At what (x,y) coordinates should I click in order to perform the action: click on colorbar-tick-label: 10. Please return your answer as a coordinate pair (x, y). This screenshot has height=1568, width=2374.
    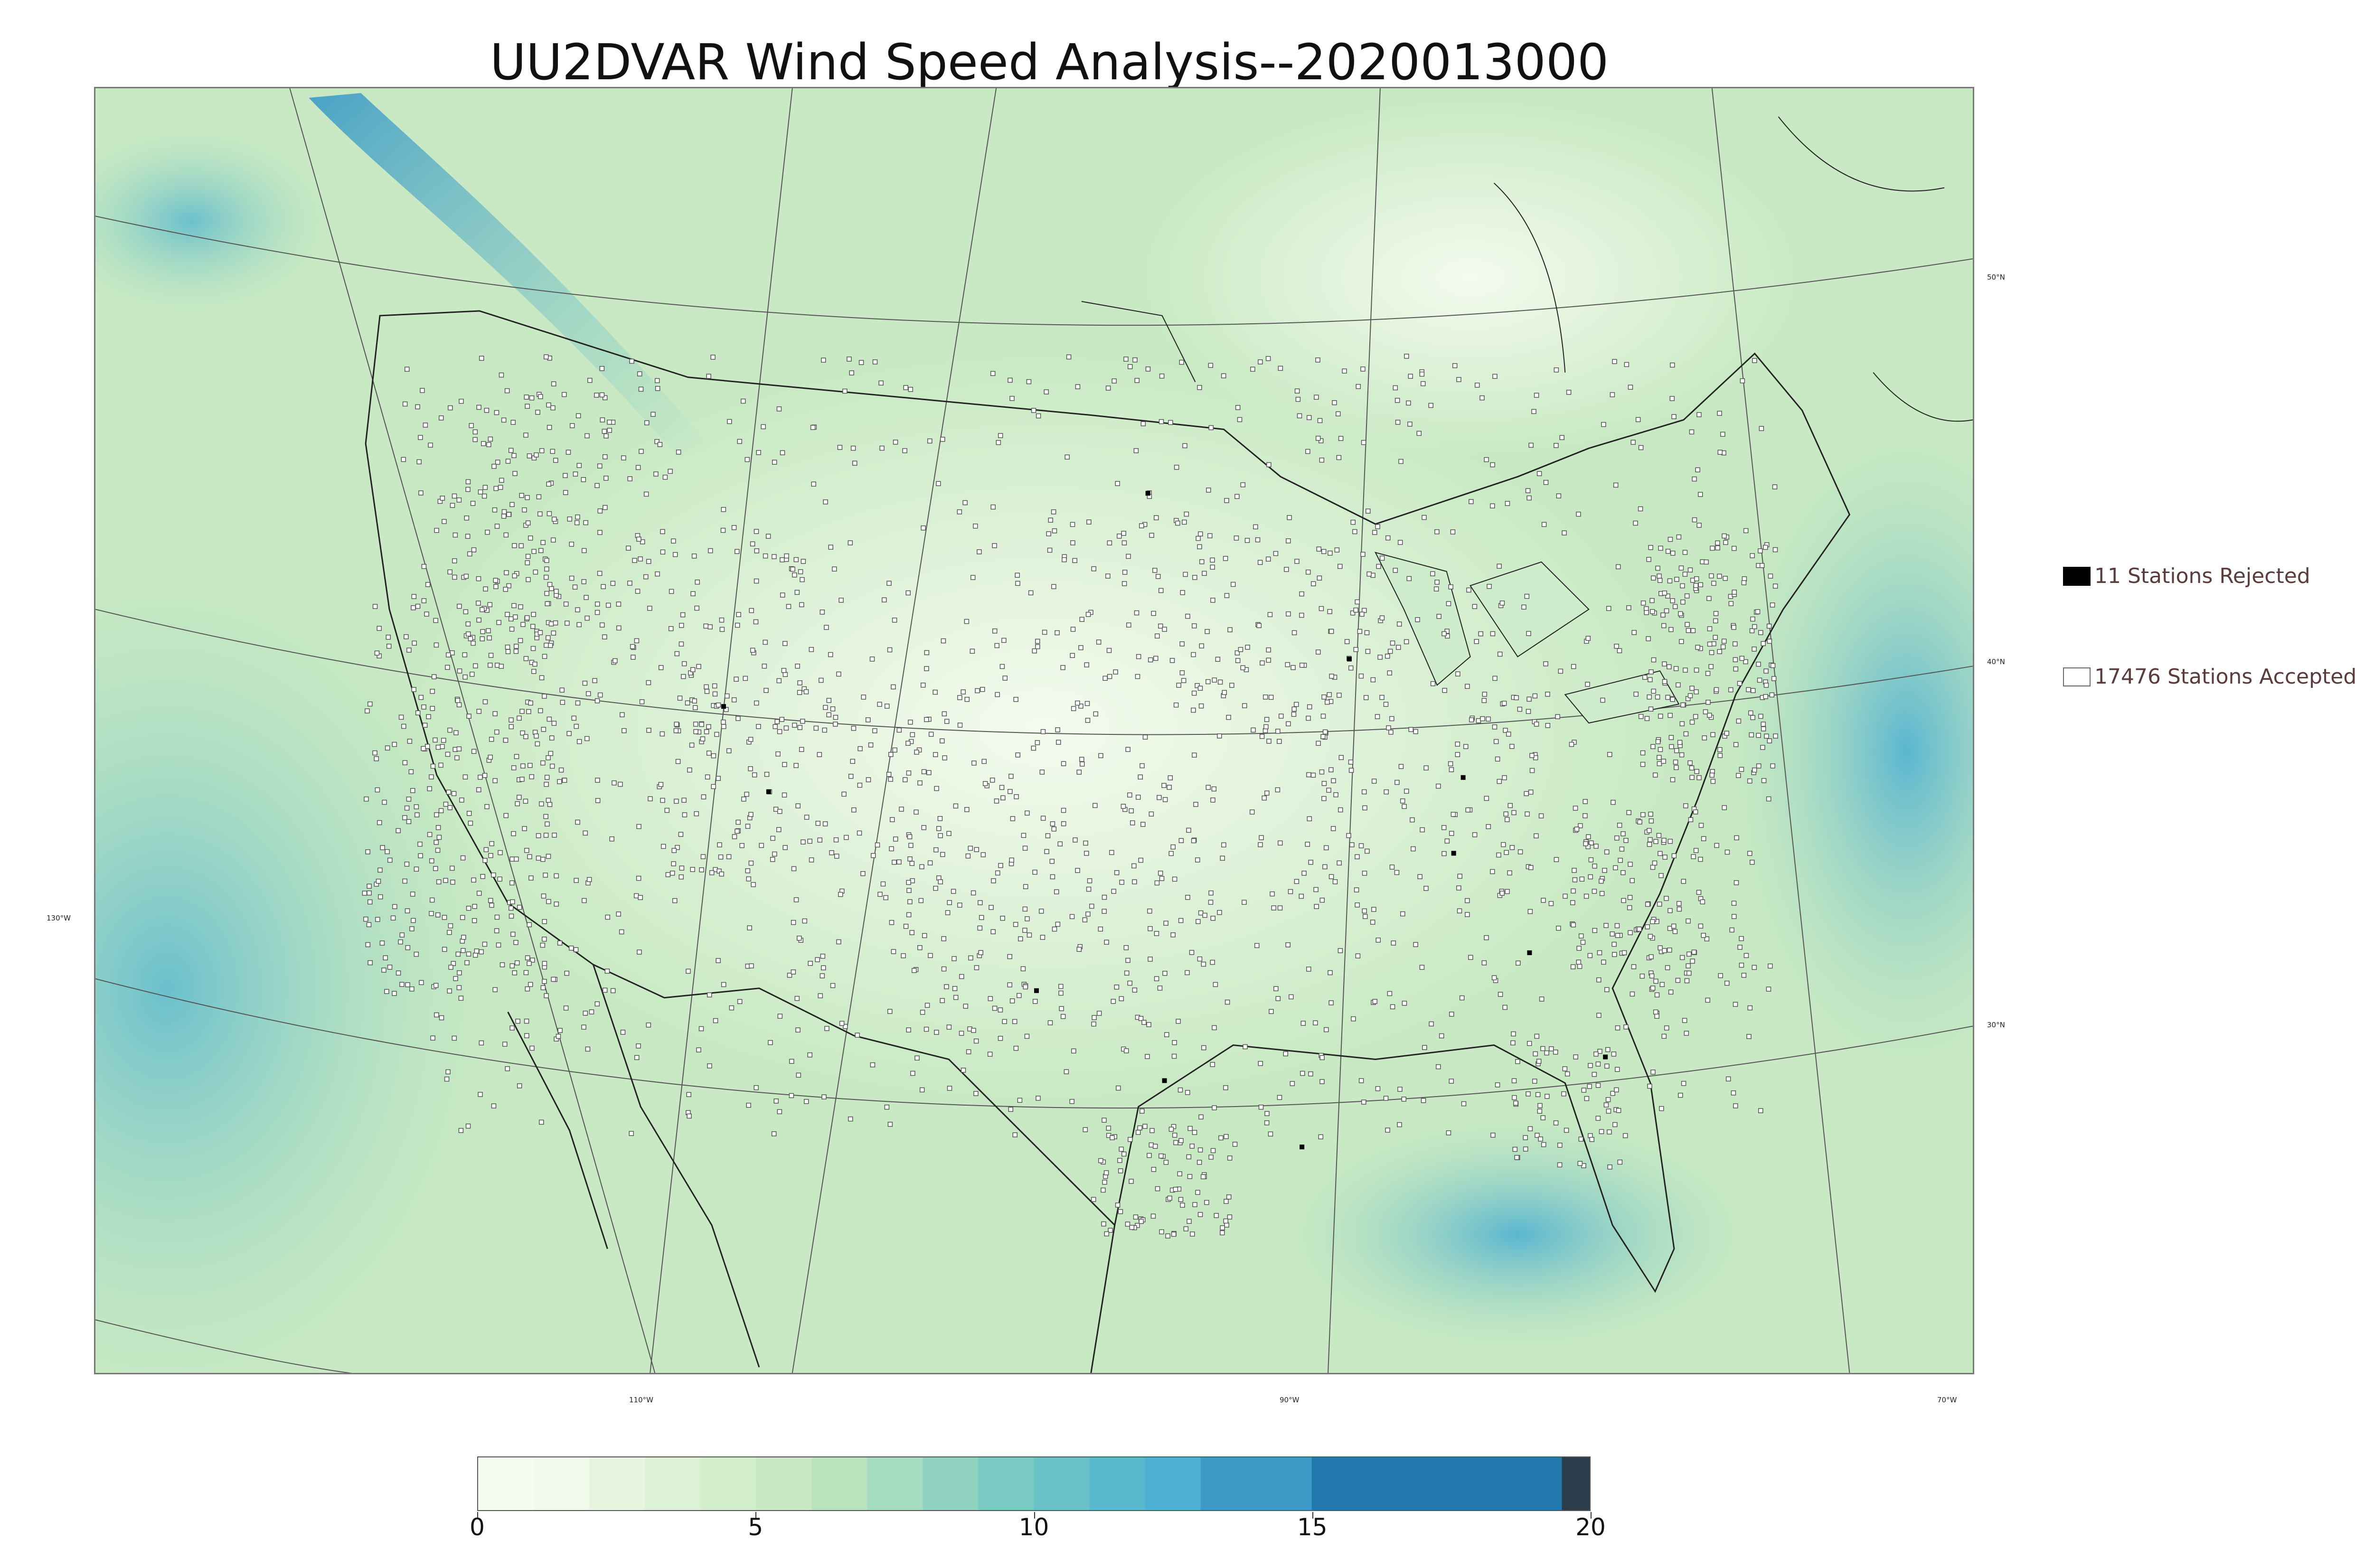
    Looking at the image, I should click on (1033, 1527).